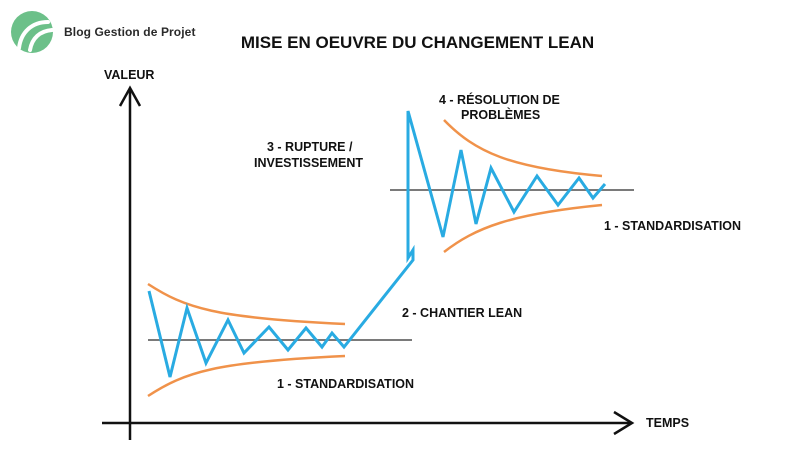 The height and width of the screenshot is (456, 811). I want to click on brand-name: Blog Gestion de Projet, so click(130, 32).